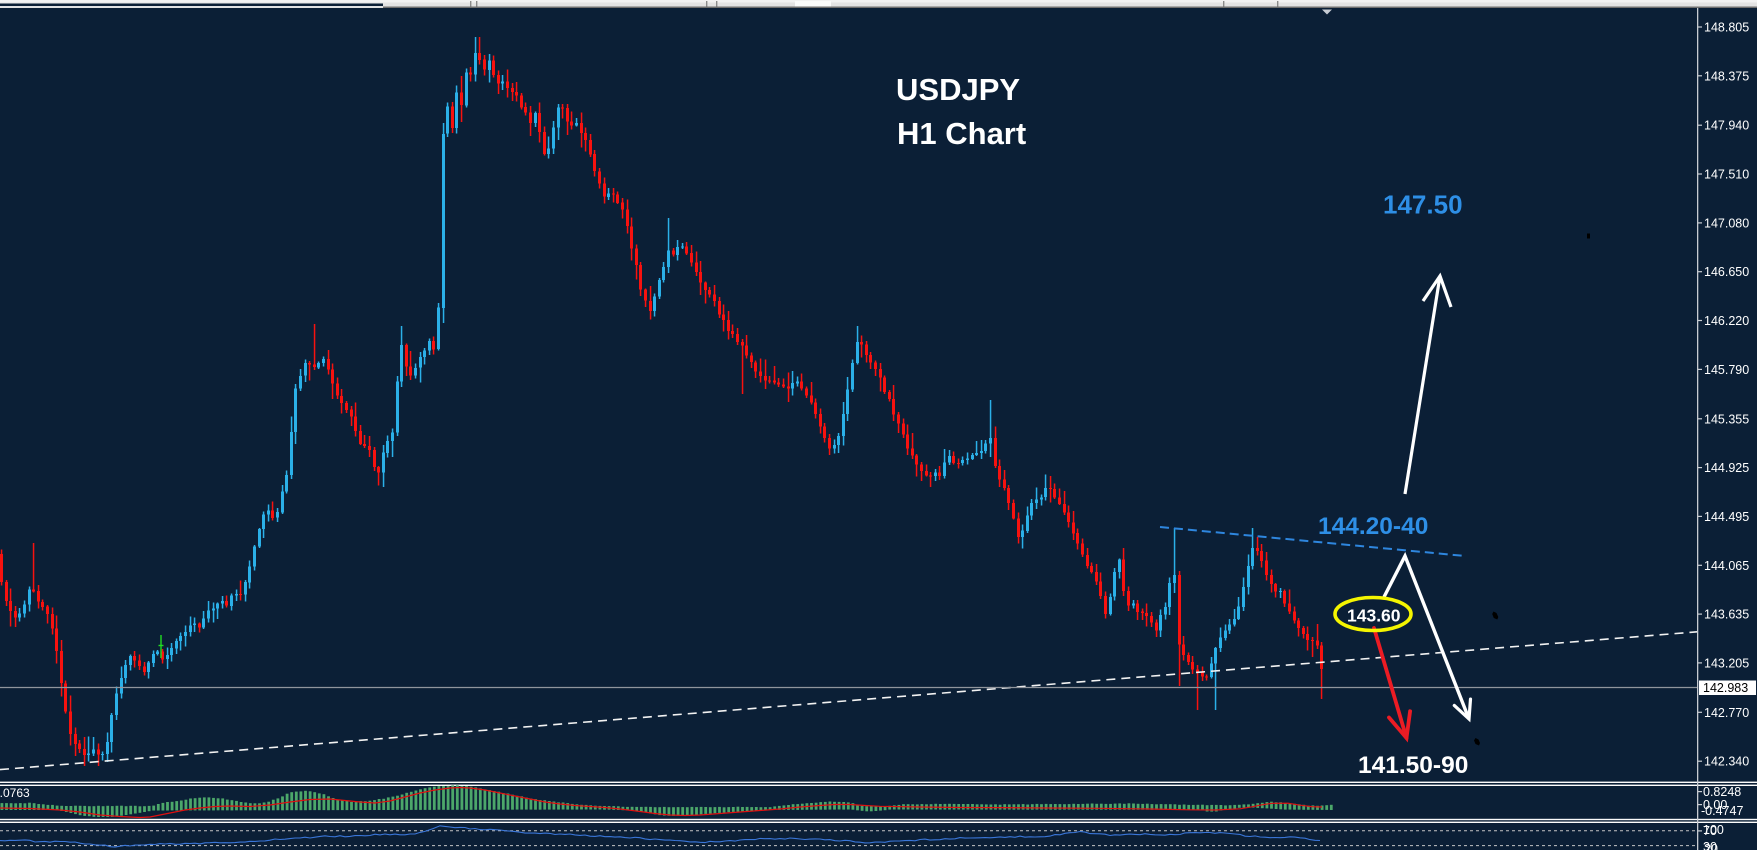 Image resolution: width=1757 pixels, height=850 pixels. I want to click on svg-text: 70, so click(1710, 831).